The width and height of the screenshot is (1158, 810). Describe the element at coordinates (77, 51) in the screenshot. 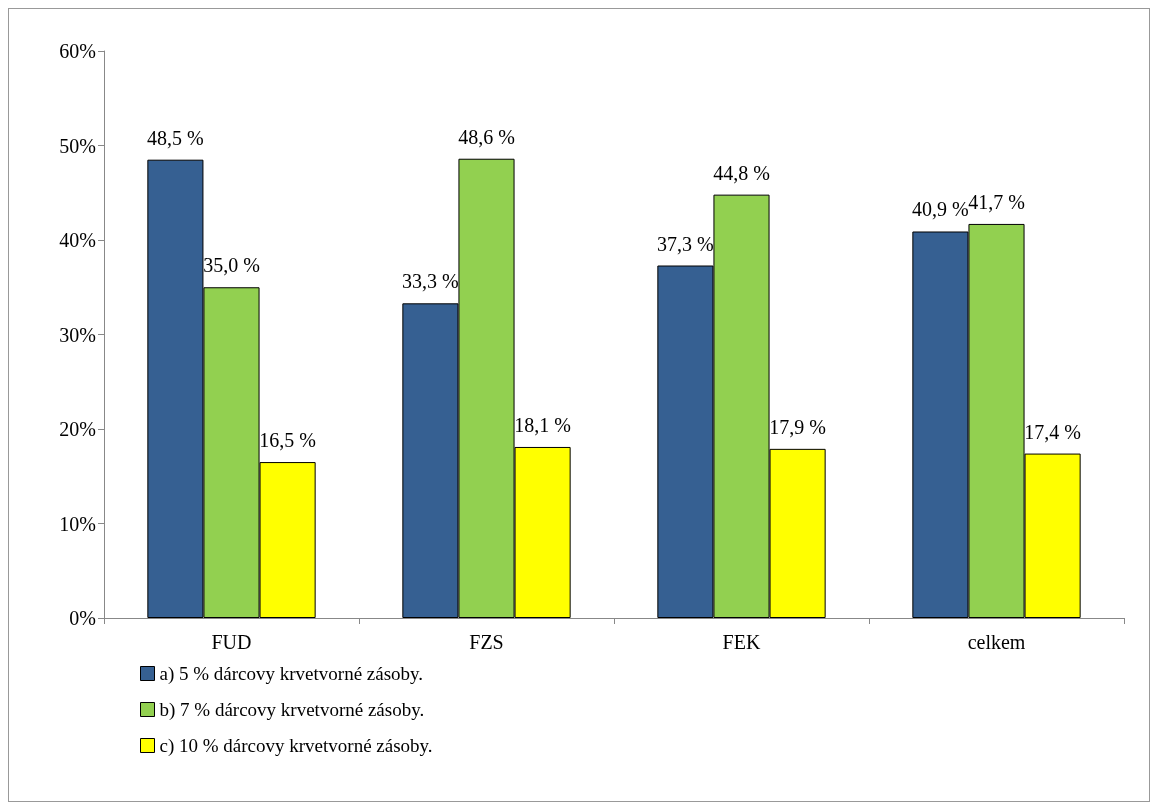

I see `y-tick-label: 60%` at that location.